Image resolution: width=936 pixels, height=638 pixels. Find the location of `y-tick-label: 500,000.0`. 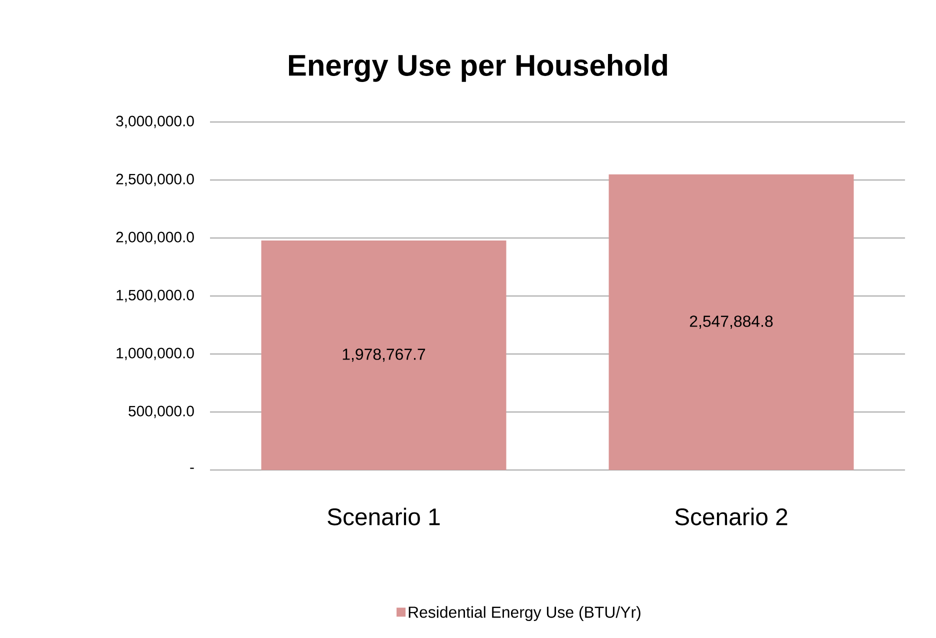

y-tick-label: 500,000.0 is located at coordinates (161, 412).